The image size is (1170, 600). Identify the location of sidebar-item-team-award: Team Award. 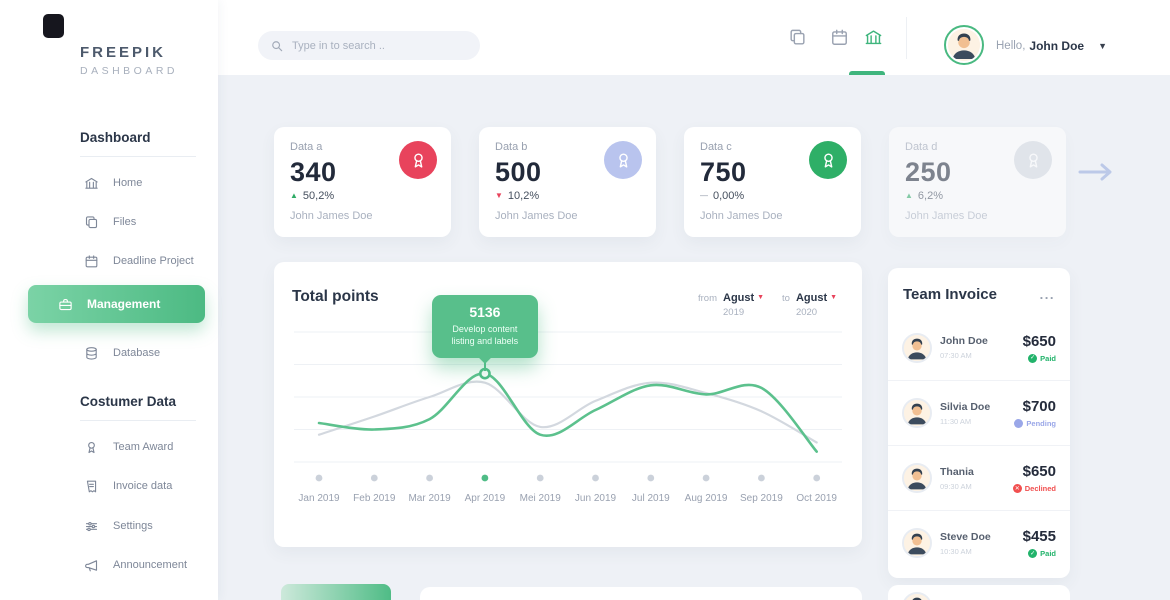
(128, 447).